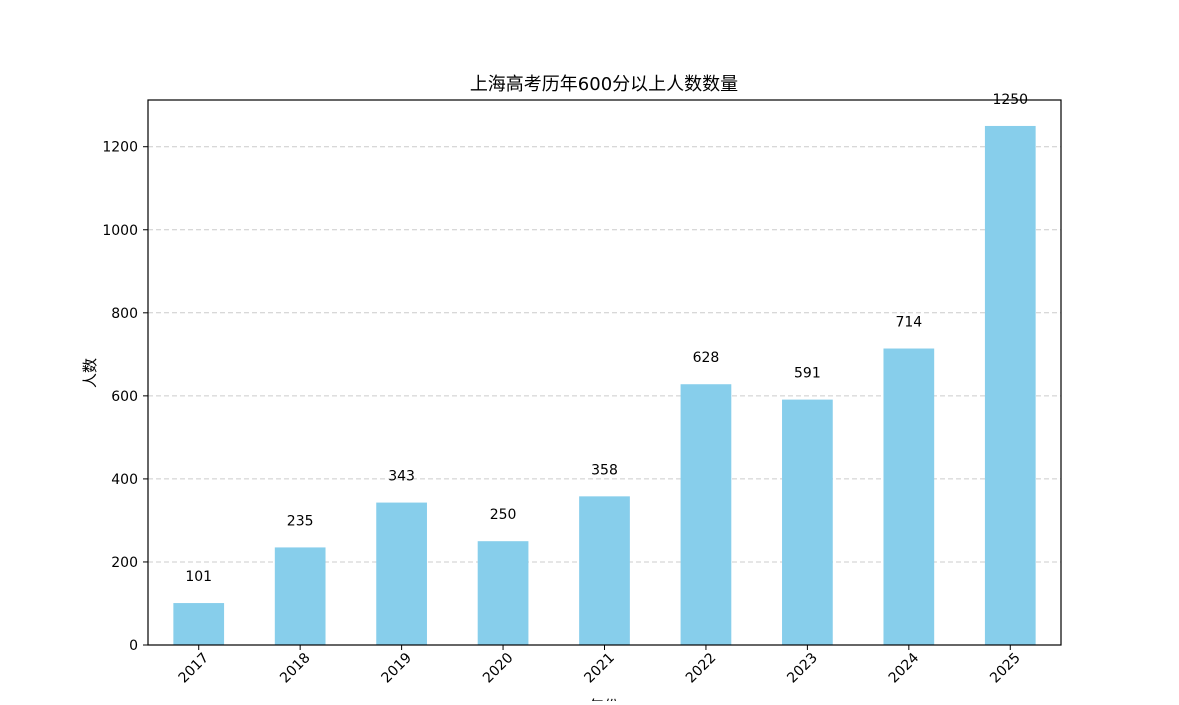  What do you see at coordinates (706, 514) in the screenshot?
I see `bar-2022` at bounding box center [706, 514].